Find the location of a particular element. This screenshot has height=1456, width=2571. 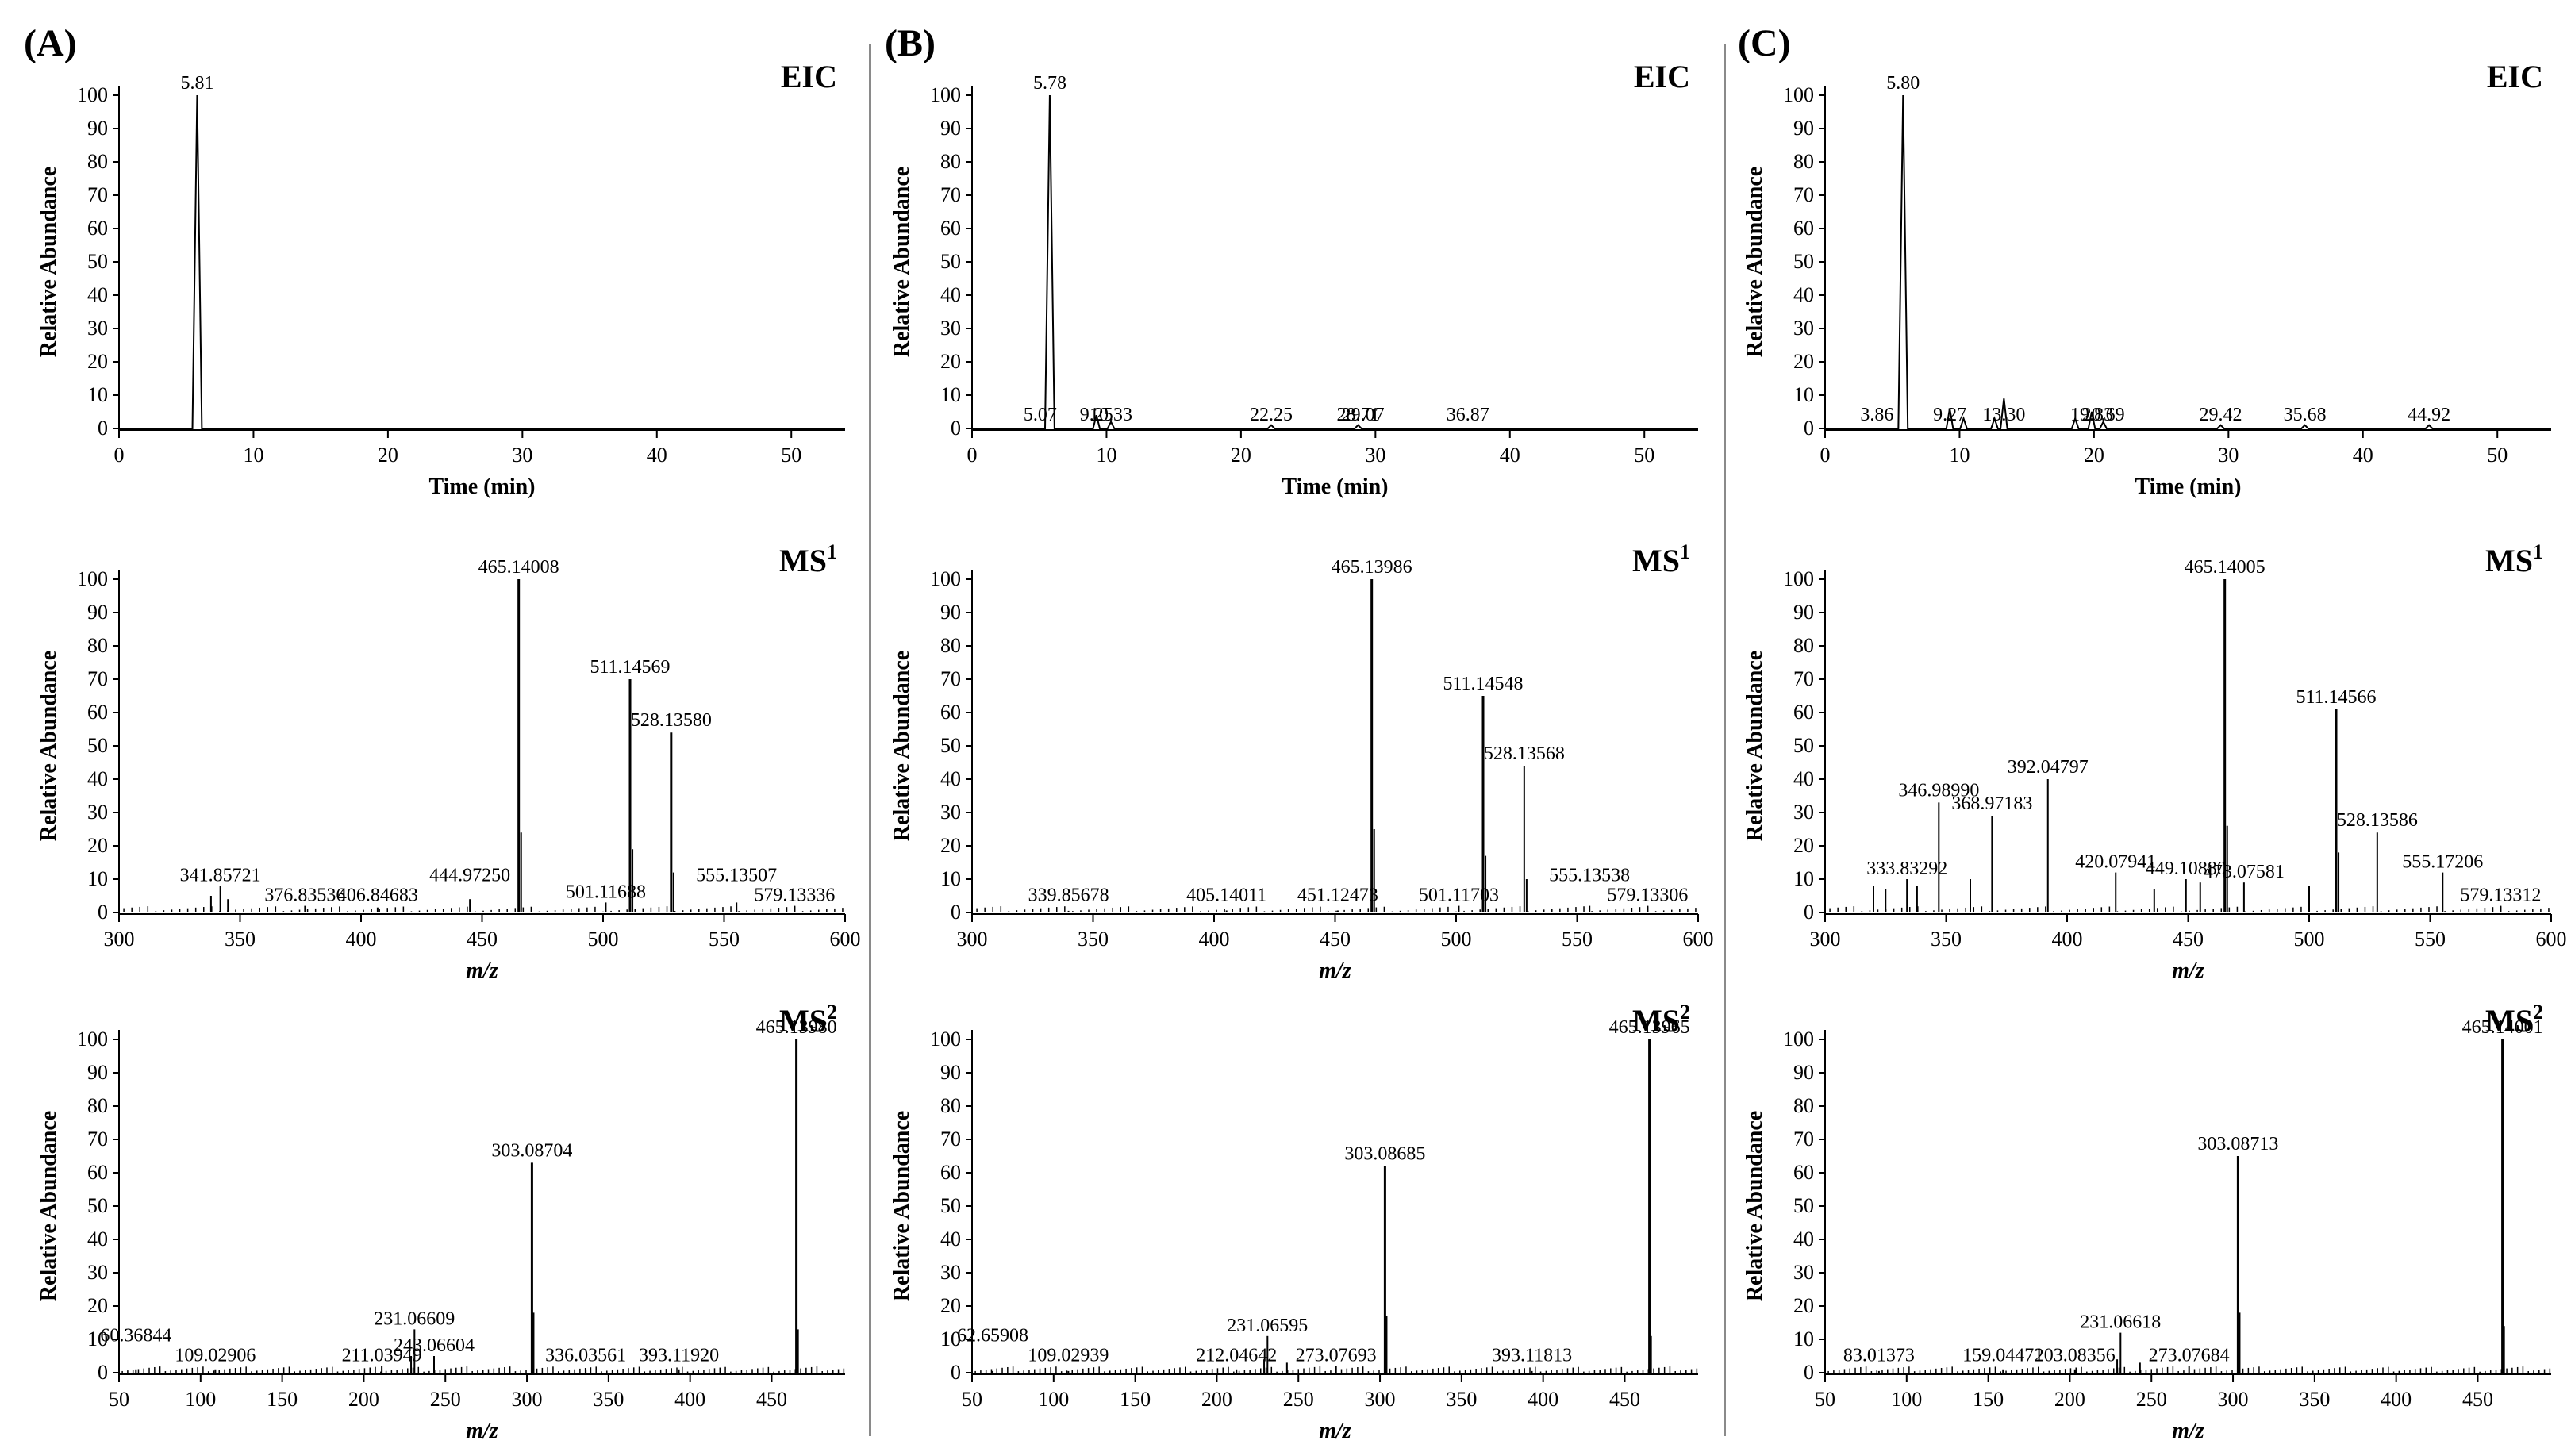

peak-label: 465.13986 is located at coordinates (1372, 567).